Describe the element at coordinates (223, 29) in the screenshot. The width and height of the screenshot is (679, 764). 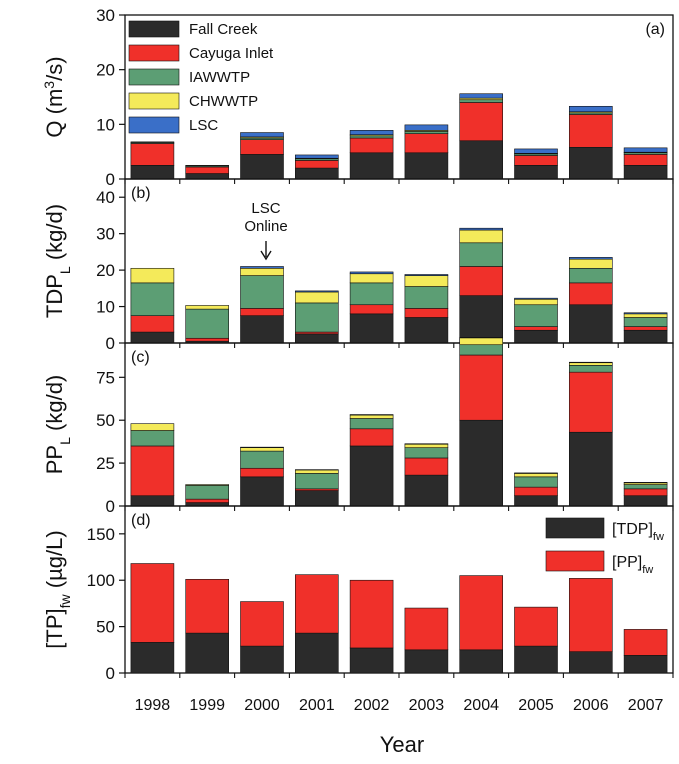
I see `legend-label: Fall Creek` at that location.